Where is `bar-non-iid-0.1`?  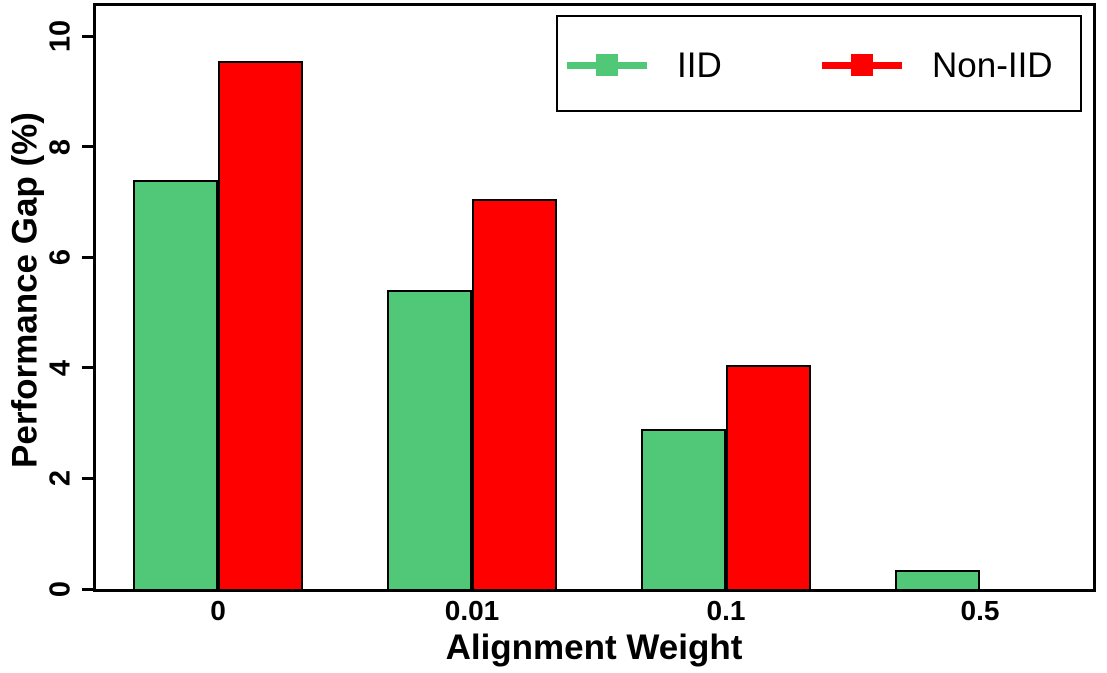
bar-non-iid-0.1 is located at coordinates (768, 477).